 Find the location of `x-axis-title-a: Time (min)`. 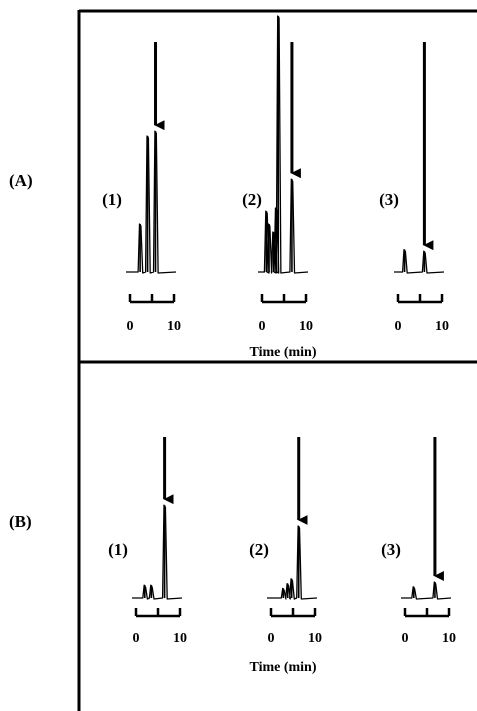

x-axis-title-a: Time (min) is located at coordinates (282, 352).